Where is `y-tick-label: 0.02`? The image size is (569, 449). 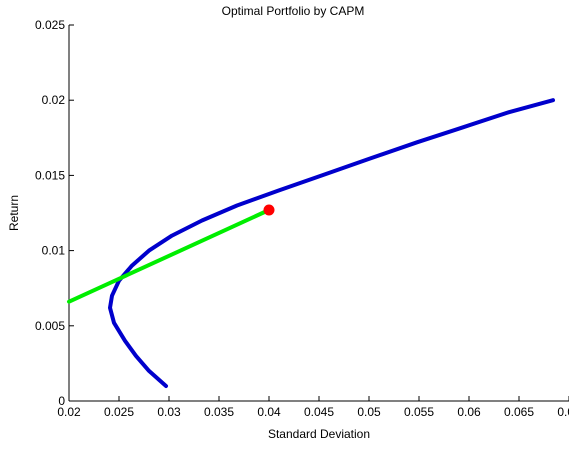
y-tick-label: 0.02 is located at coordinates (54, 100).